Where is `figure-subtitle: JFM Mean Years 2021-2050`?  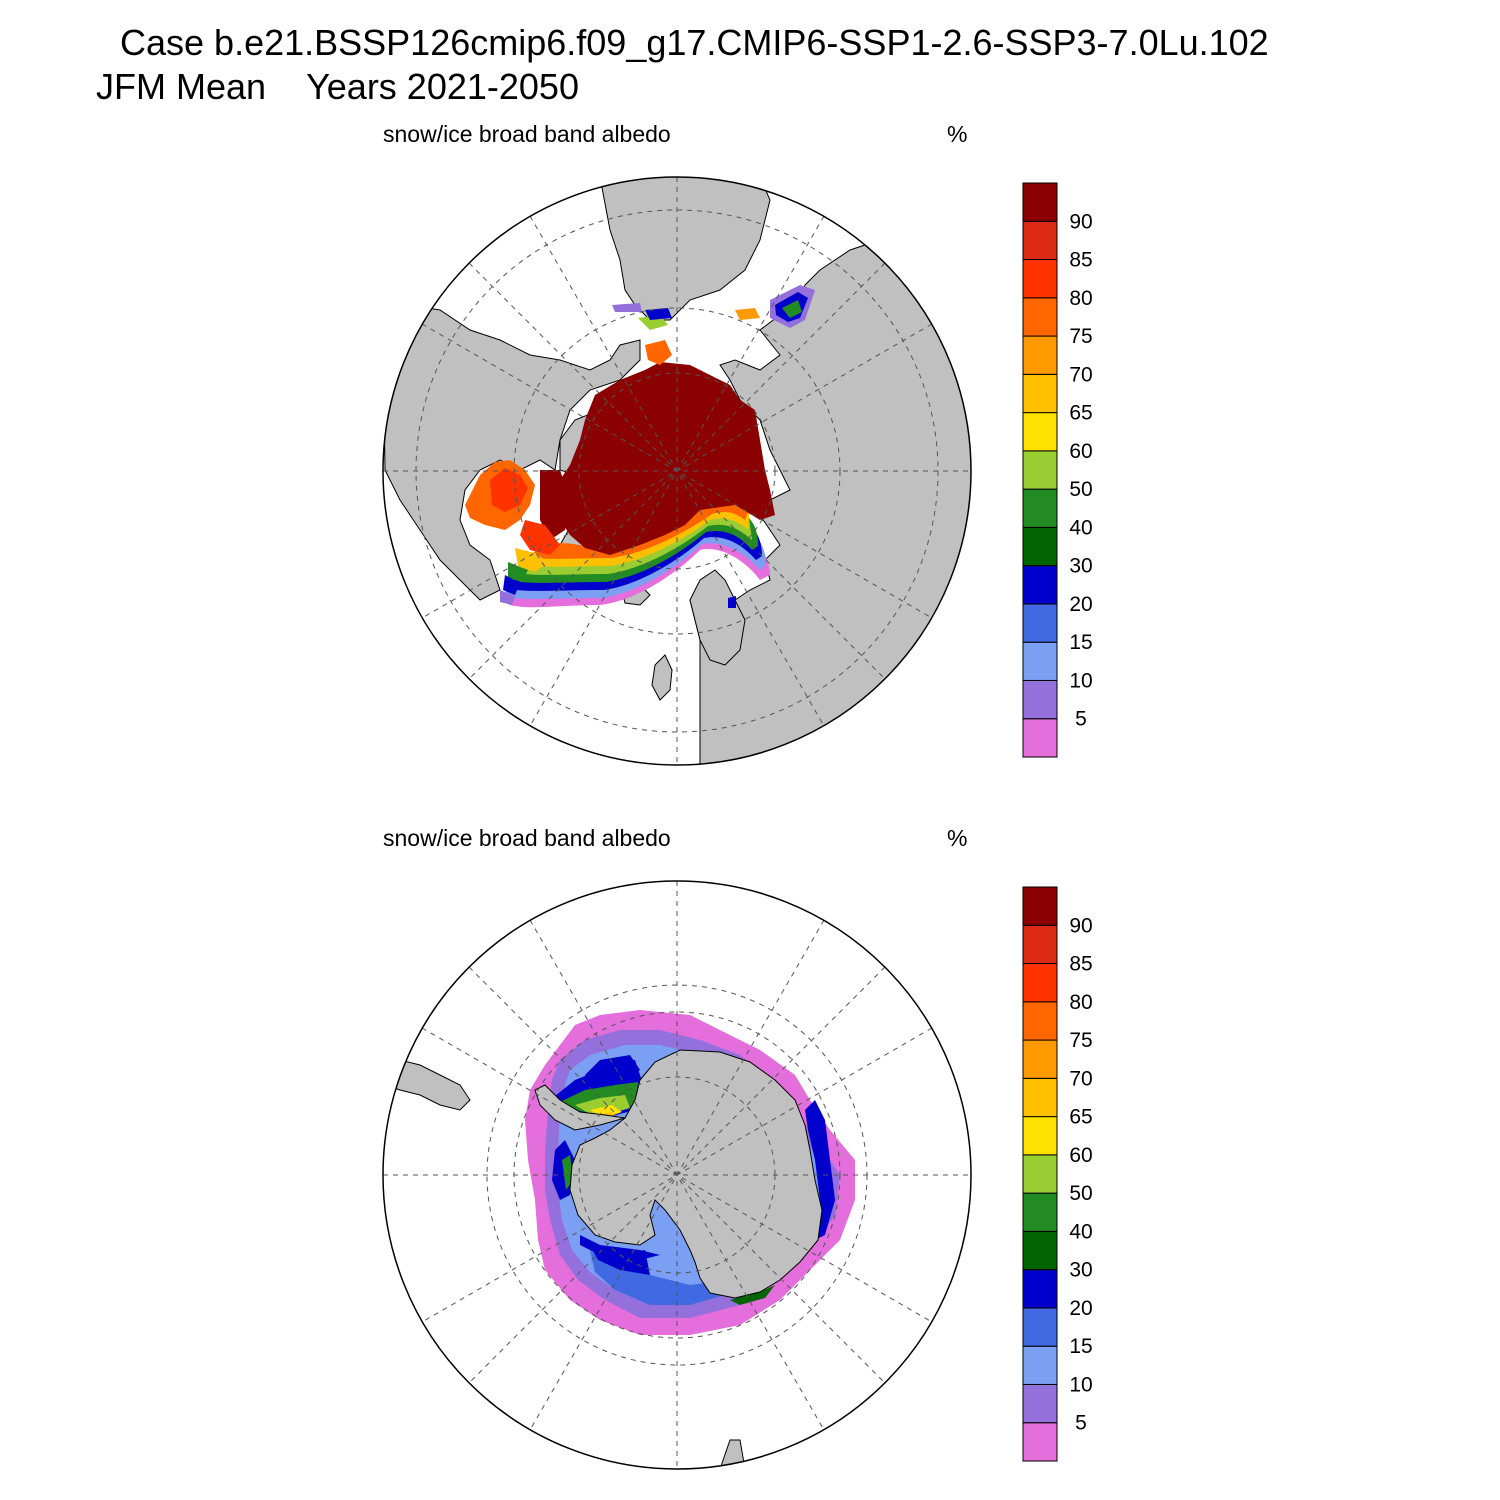 figure-subtitle: JFM Mean Years 2021-2050 is located at coordinates (337, 87).